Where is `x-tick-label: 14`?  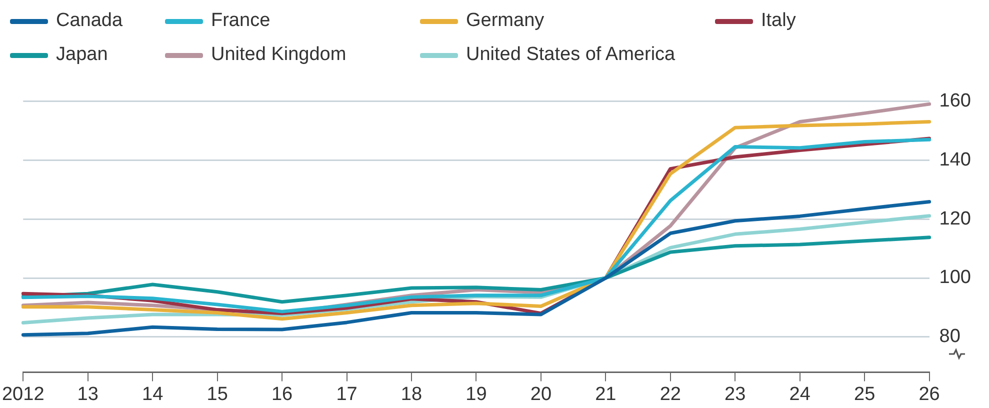
x-tick-label: 14 is located at coordinates (153, 394).